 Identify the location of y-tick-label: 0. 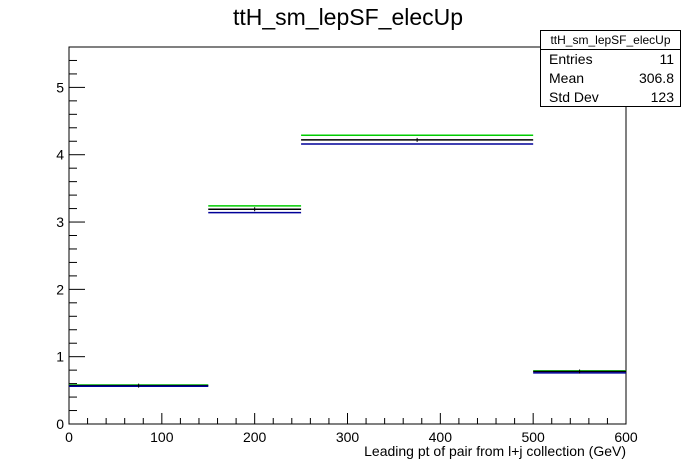
(60, 424).